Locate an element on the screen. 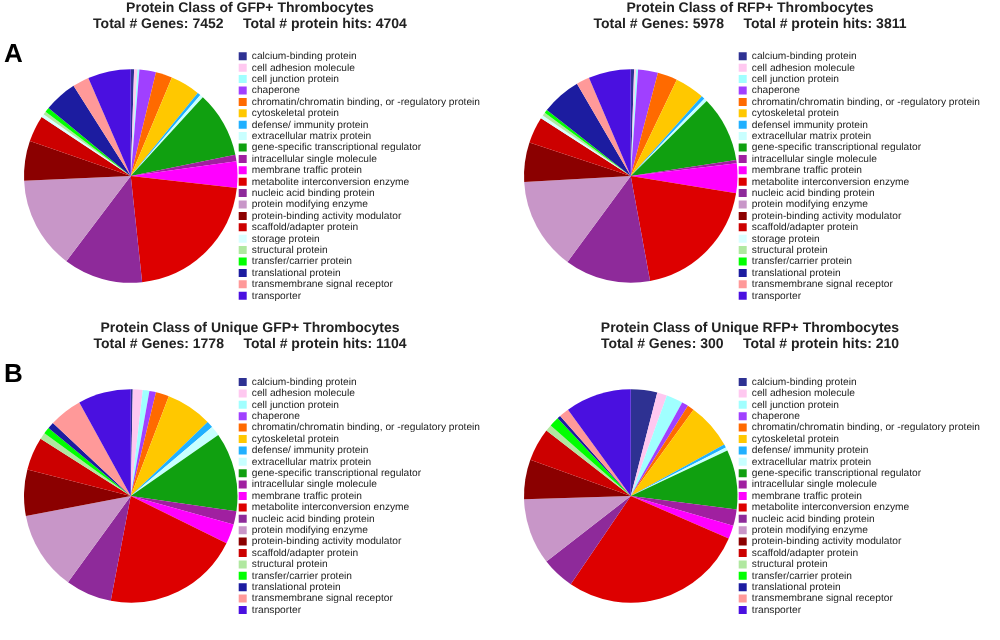 This screenshot has height=640, width=1000. text: A is located at coordinates (14, 53).